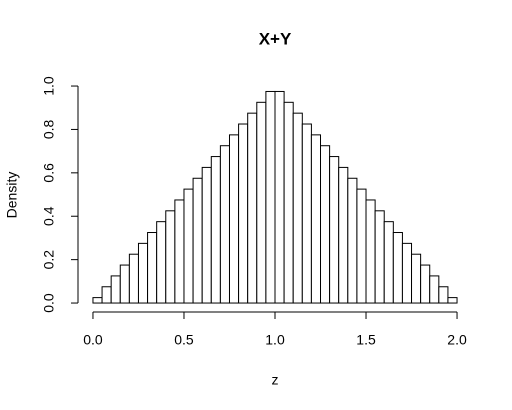 The image size is (512, 410). Describe the element at coordinates (49, 303) in the screenshot. I see `y-tick-label: 0.0` at that location.